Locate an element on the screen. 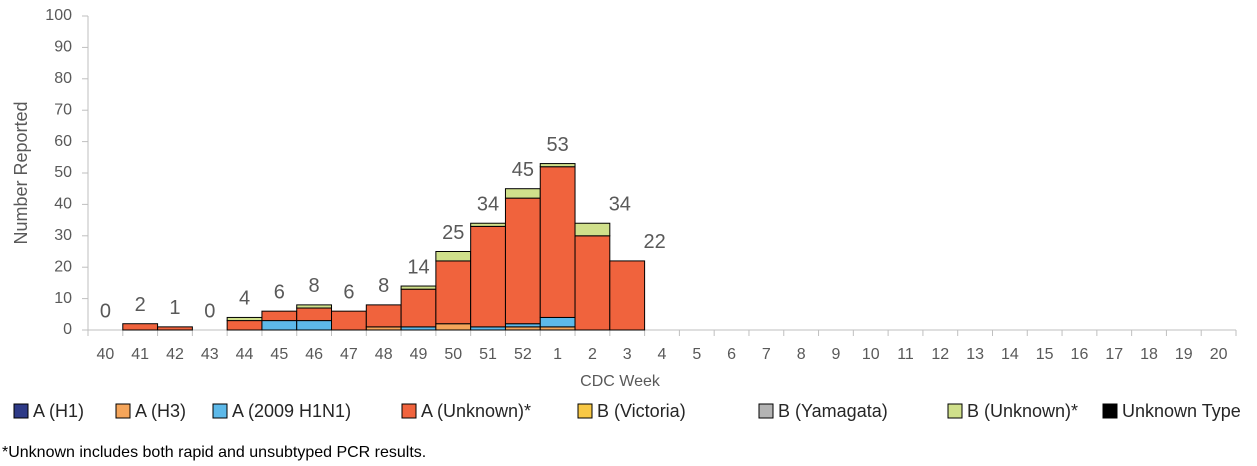 Image resolution: width=1257 pixels, height=466 pixels. x-tick-label: 47 is located at coordinates (349, 354).